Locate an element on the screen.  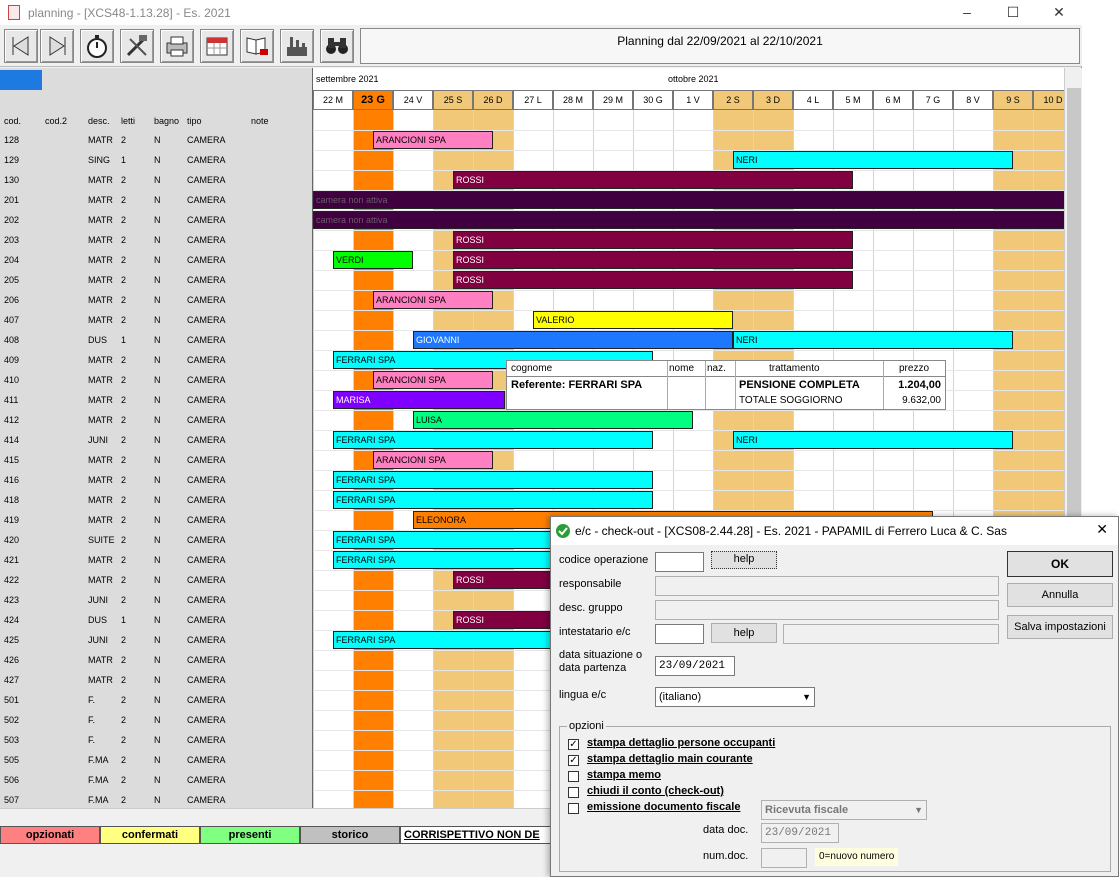
room-row: 506 F.MA 2 N CAMERA is located at coordinates (156, 780).